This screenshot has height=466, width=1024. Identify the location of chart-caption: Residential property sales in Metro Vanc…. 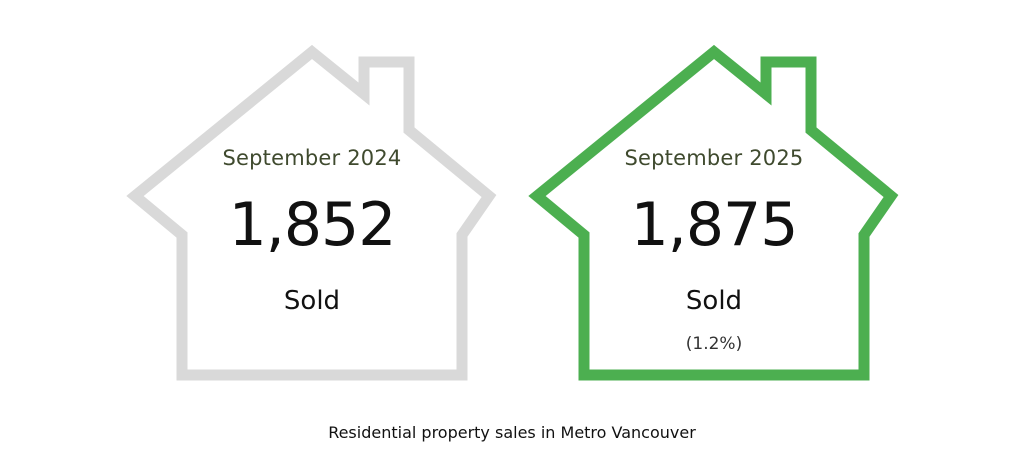
(512, 432).